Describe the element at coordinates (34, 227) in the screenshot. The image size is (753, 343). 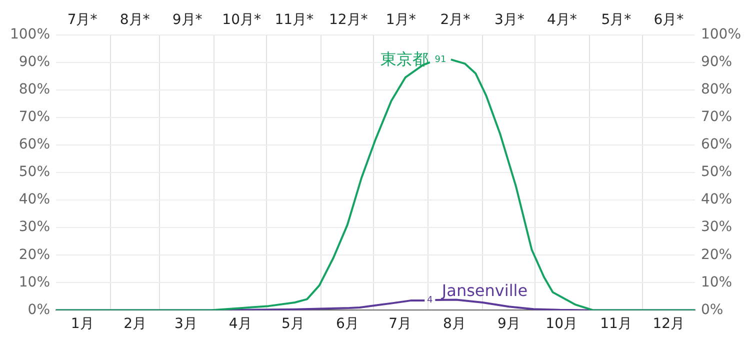
I see `y-tick-label: 30%` at that location.